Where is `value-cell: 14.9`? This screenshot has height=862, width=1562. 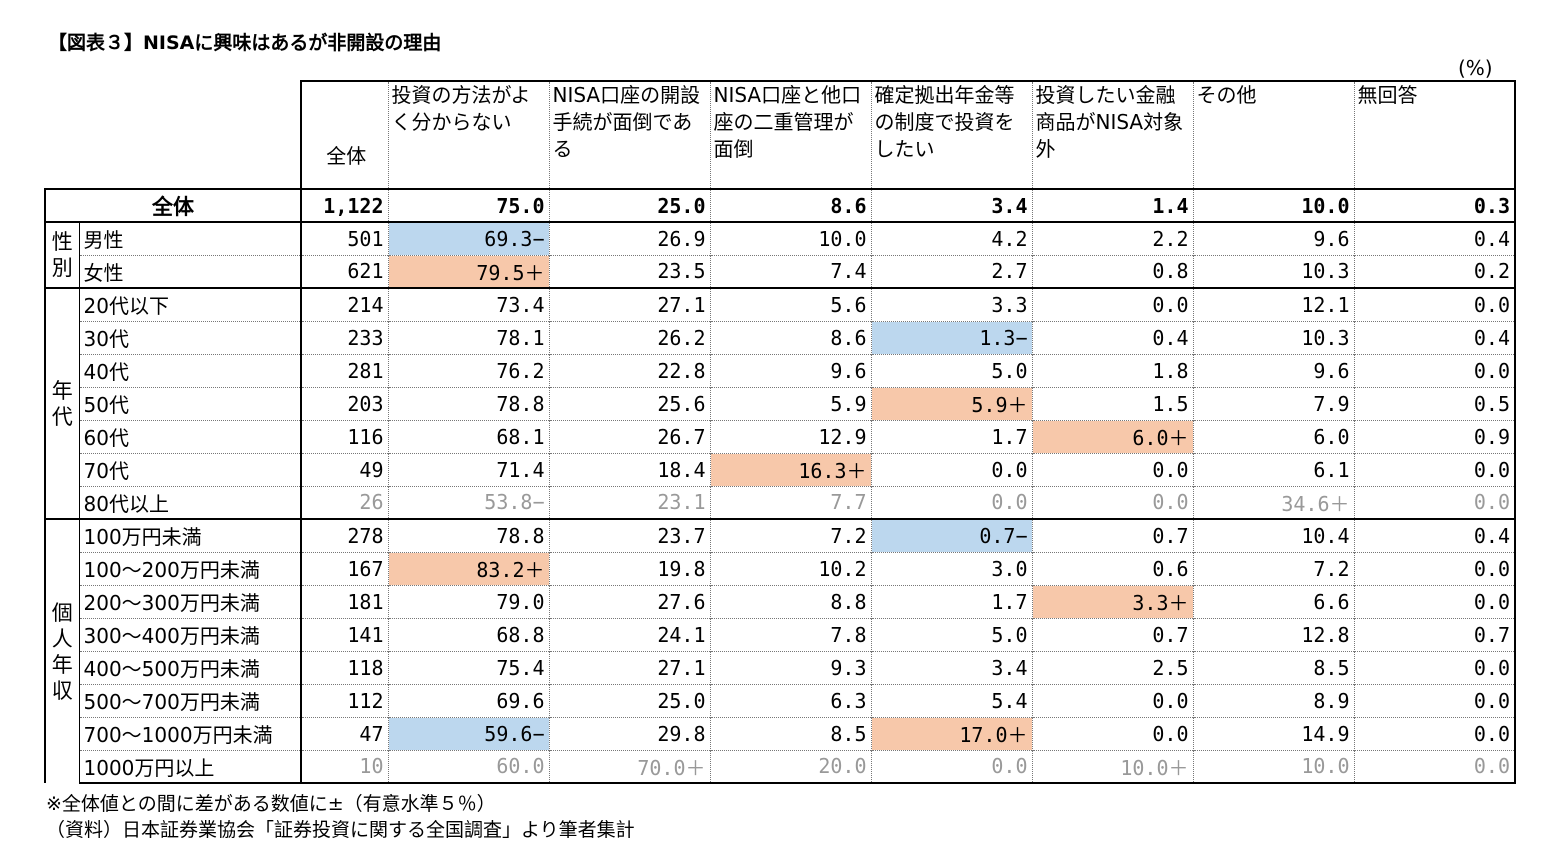 value-cell: 14.9 is located at coordinates (1273, 733).